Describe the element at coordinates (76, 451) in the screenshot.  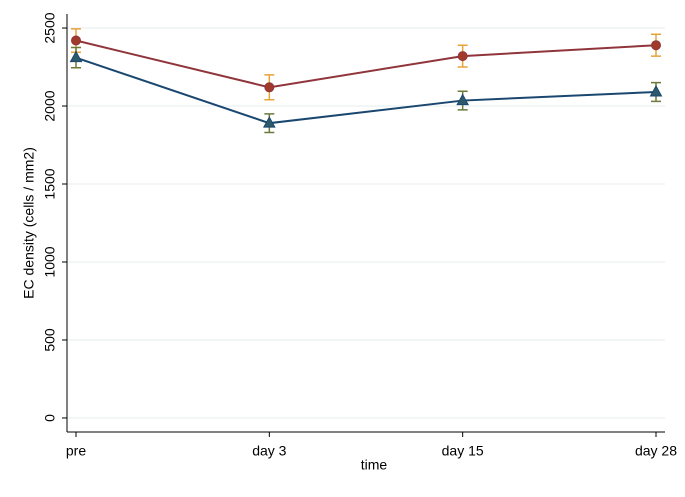
I see `x-tick-label: pre` at that location.